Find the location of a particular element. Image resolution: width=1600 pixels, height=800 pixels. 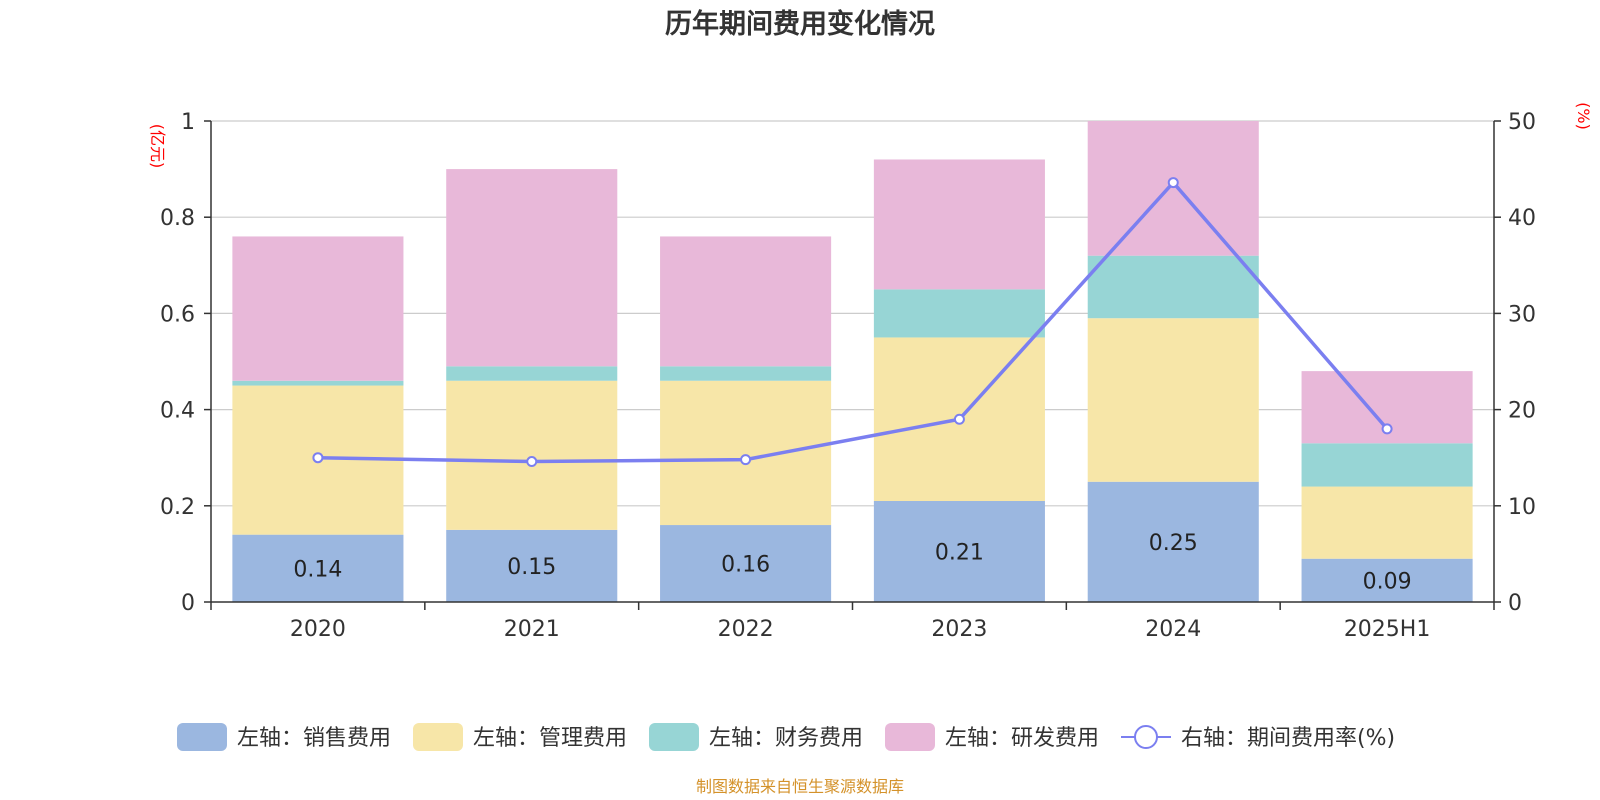

x-axis-label: 2023 is located at coordinates (959, 629).